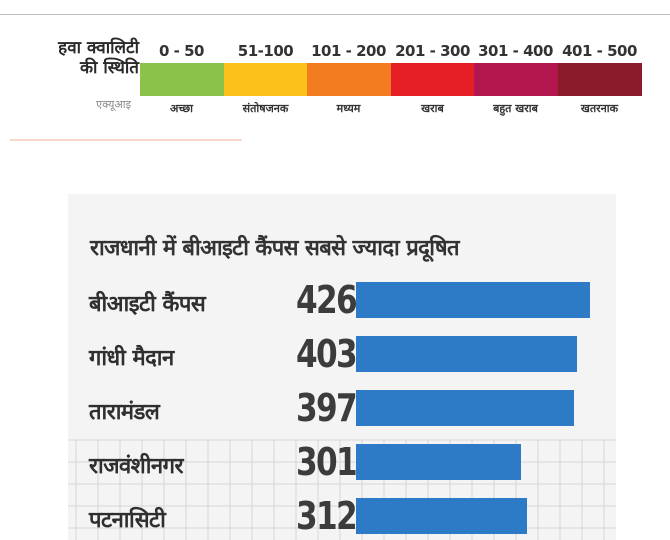 The height and width of the screenshot is (540, 670). I want to click on category-label: गांधी मैदान, so click(131, 358).